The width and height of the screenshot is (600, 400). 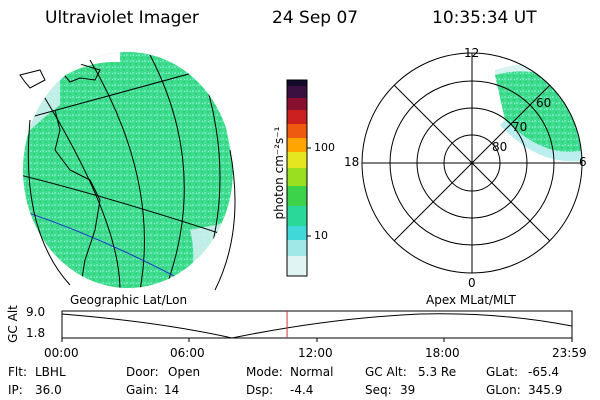 What do you see at coordinates (317, 326) in the screenshot?
I see `altitude-plot` at bounding box center [317, 326].